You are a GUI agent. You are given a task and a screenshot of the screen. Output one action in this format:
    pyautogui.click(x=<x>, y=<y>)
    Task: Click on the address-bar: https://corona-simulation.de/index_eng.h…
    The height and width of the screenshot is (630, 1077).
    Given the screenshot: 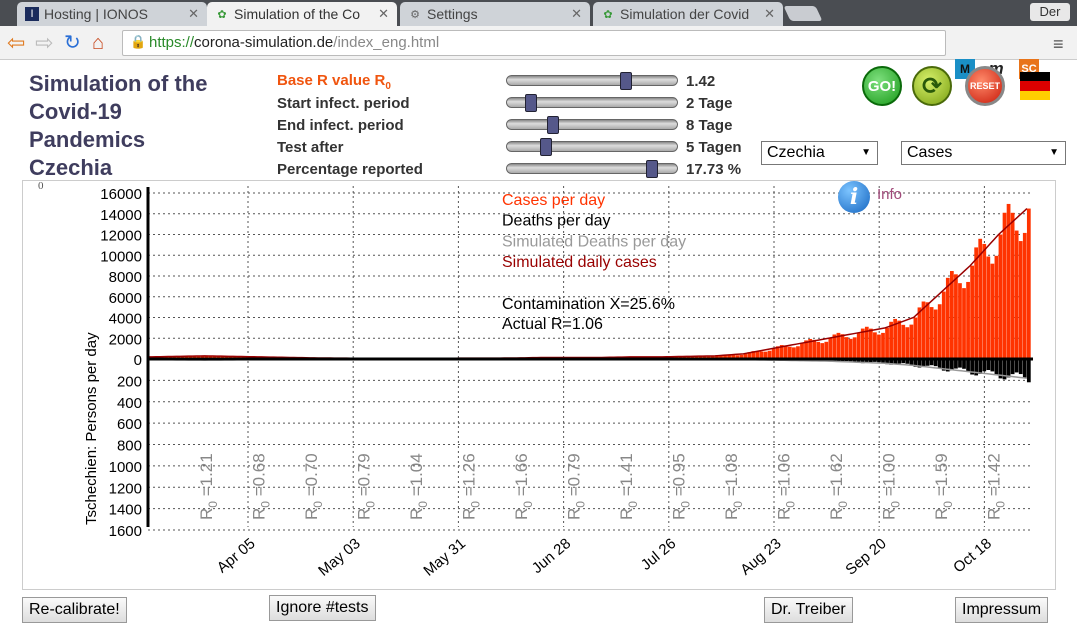 What is the action you would take?
    pyautogui.click(x=534, y=43)
    